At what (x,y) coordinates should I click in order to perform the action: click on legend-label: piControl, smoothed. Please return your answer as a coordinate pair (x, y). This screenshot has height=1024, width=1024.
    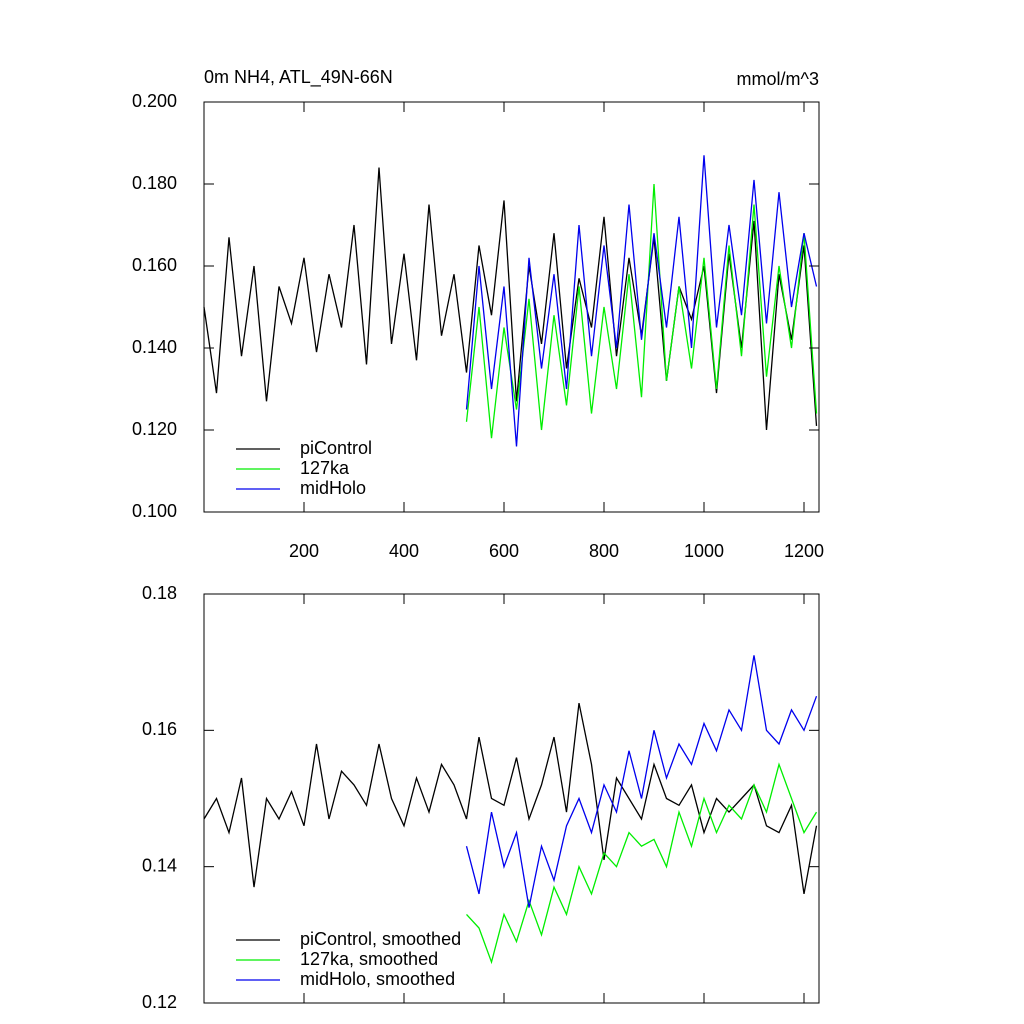
    Looking at the image, I should click on (380, 939).